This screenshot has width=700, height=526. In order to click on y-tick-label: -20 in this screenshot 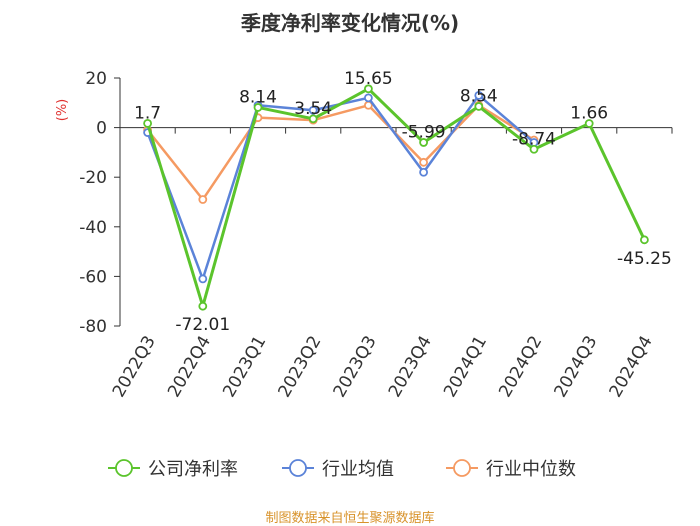, I will do `click(93, 178)`.